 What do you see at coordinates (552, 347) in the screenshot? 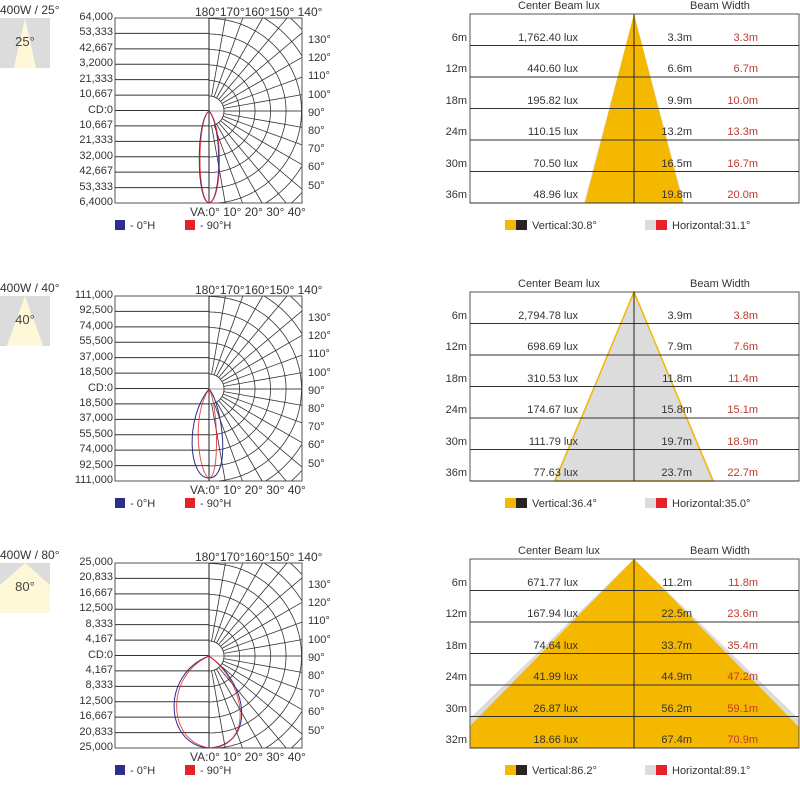
I see `row-center-lux: 698.69 lux` at bounding box center [552, 347].